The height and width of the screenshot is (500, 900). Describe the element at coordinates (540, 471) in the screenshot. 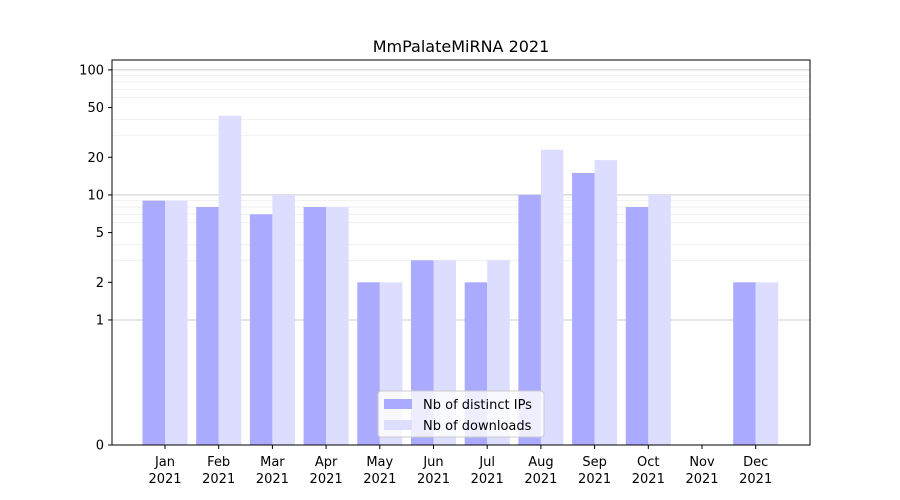

I see `x-tick-label: Aug 2021` at that location.